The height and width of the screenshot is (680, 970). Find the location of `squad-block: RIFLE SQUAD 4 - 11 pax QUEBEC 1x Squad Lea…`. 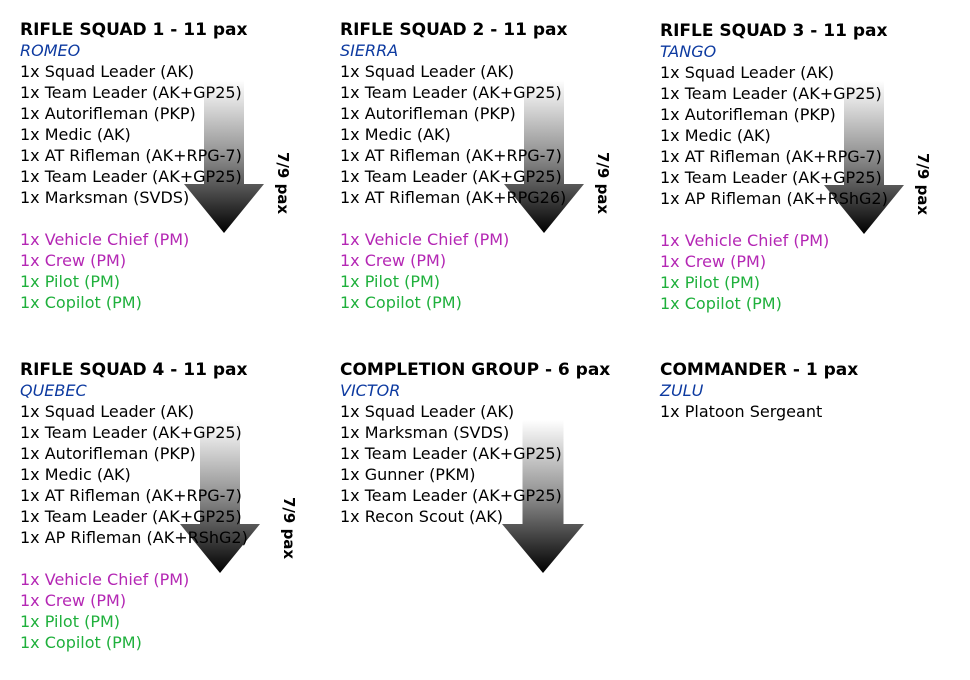

squad-block: RIFLE SQUAD 4 - 11 pax QUEBEC 1x Squad Lea… is located at coordinates (172, 506).